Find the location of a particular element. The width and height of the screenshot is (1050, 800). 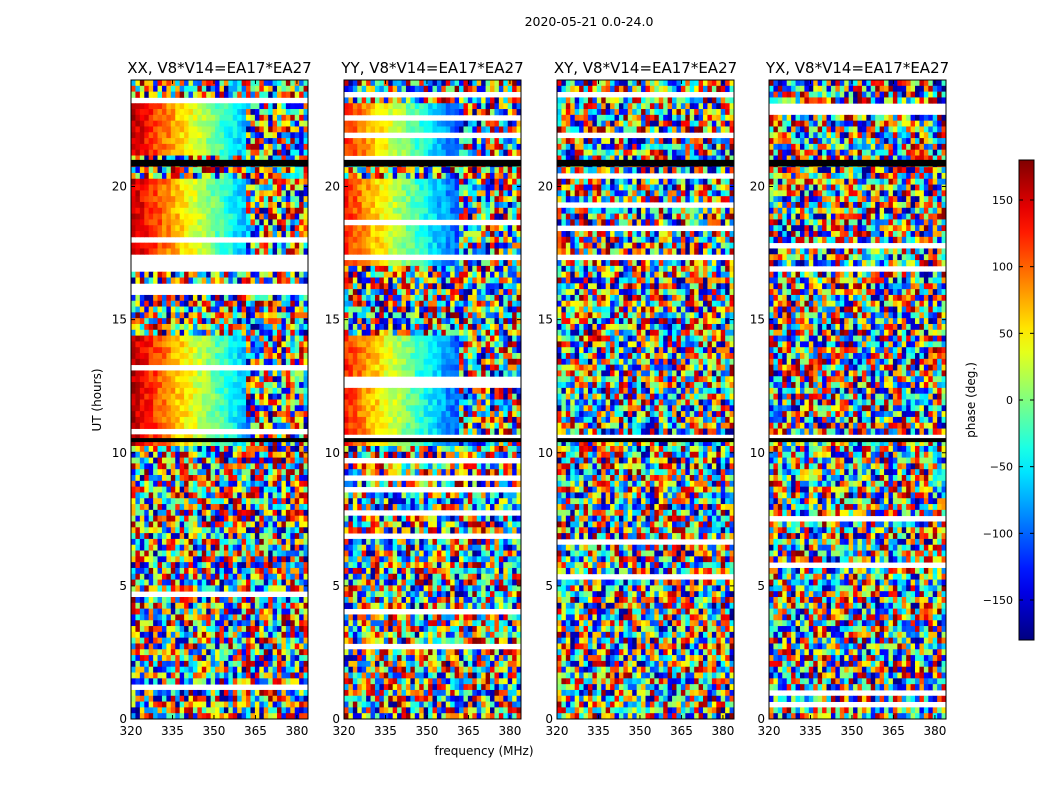

y-axis-label: UT (hours) is located at coordinates (97, 399).